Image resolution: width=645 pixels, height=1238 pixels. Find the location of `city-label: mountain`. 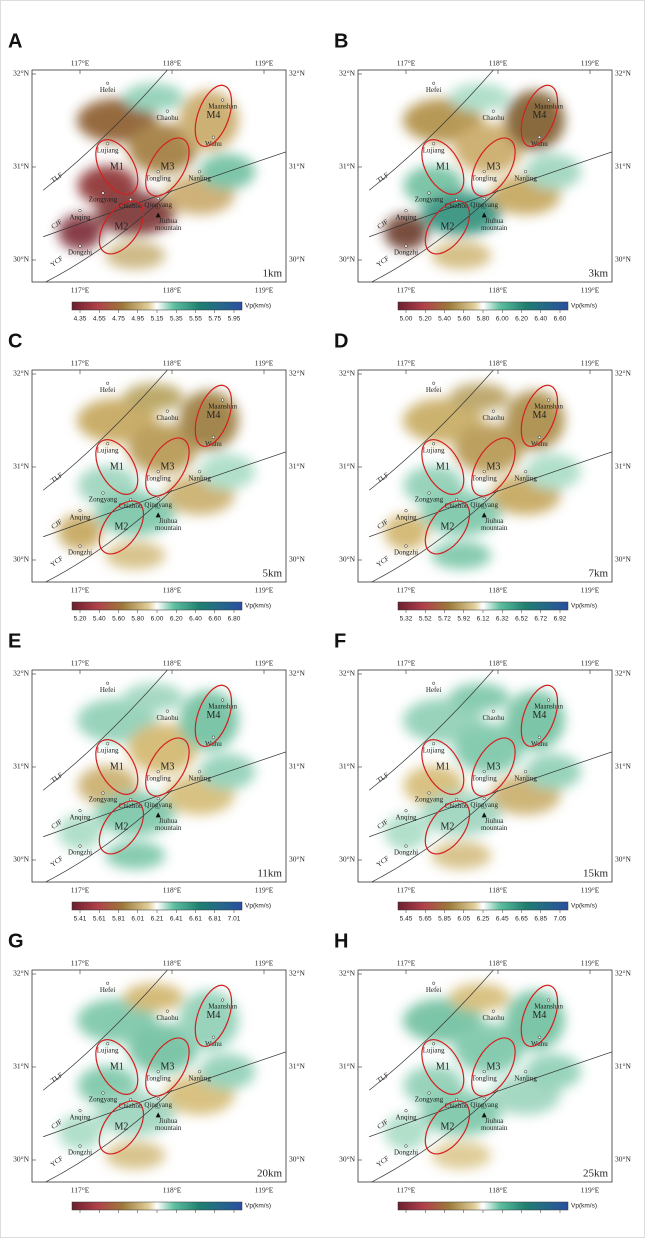

city-label: mountain is located at coordinates (494, 228).